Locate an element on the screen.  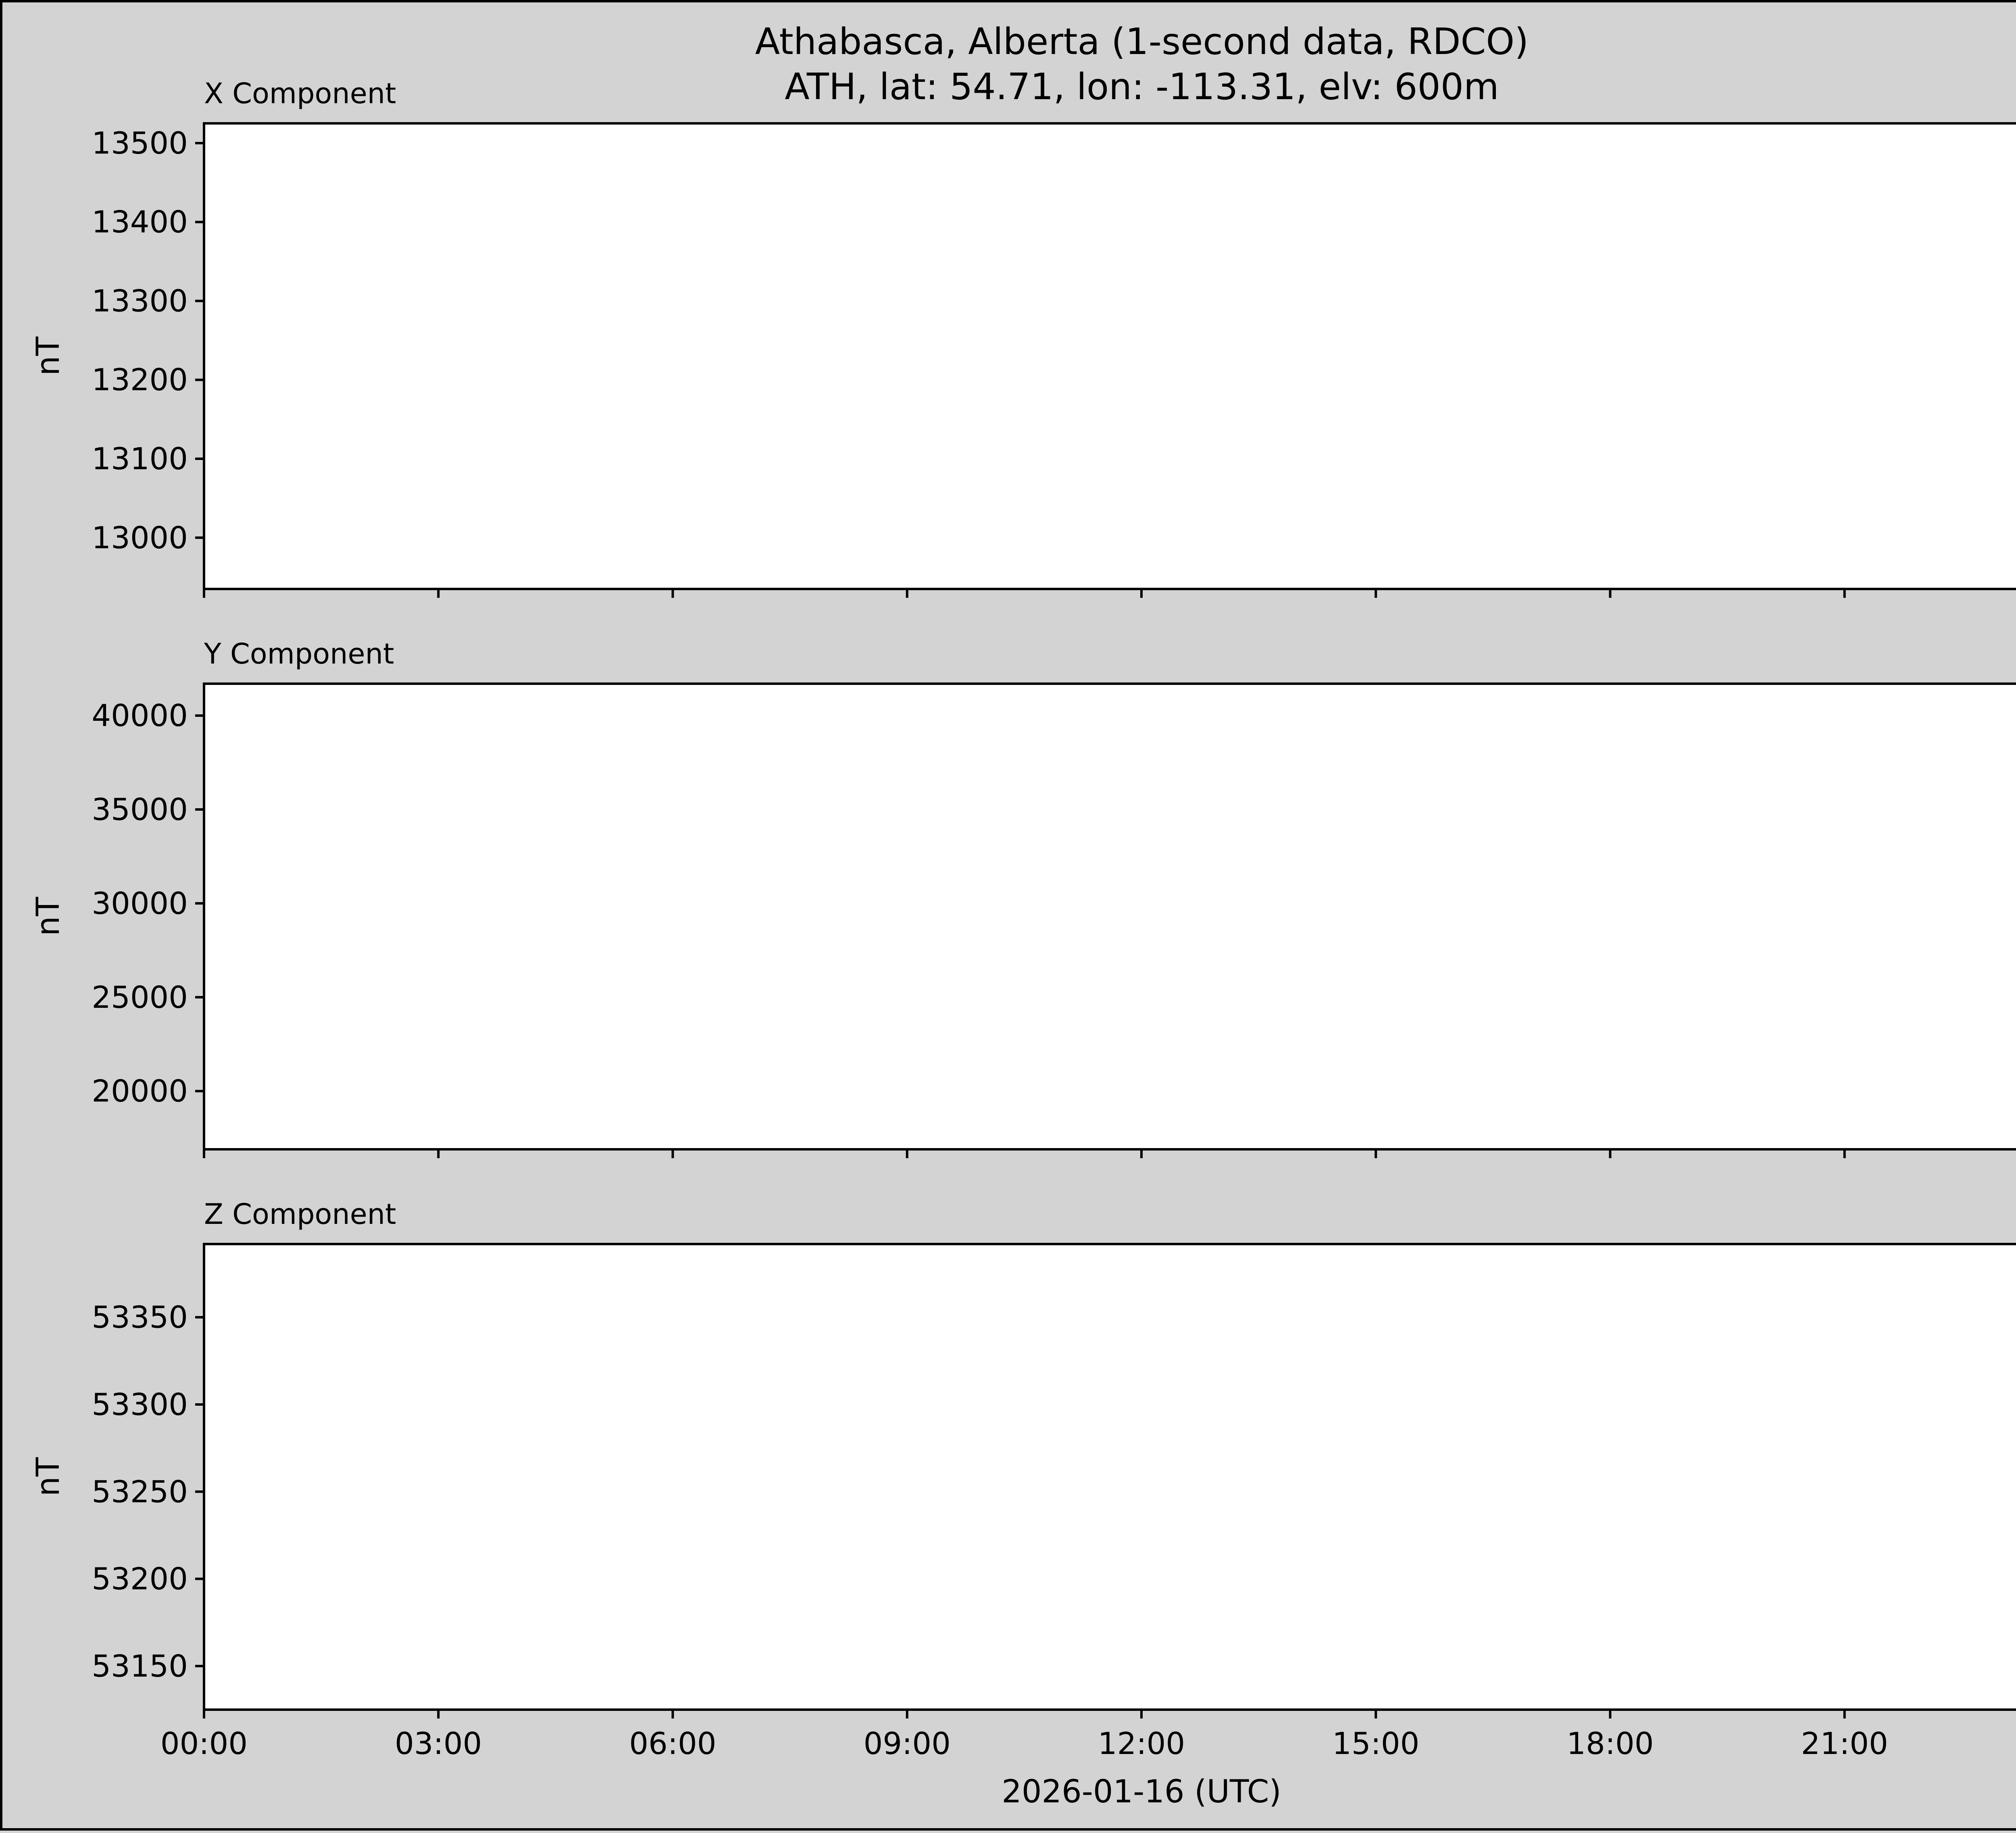
x-tick-label: 21:00 is located at coordinates (1845, 1743).